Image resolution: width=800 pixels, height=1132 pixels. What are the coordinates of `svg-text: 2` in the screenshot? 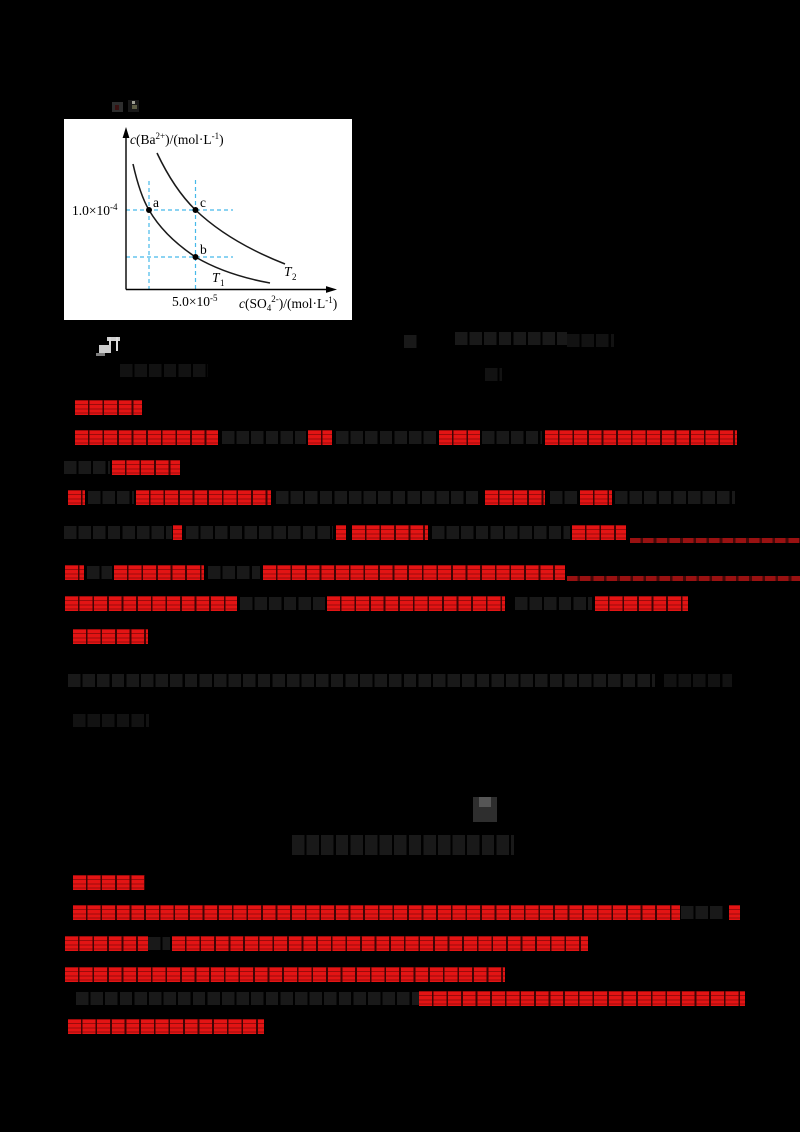 It's located at (294, 277).